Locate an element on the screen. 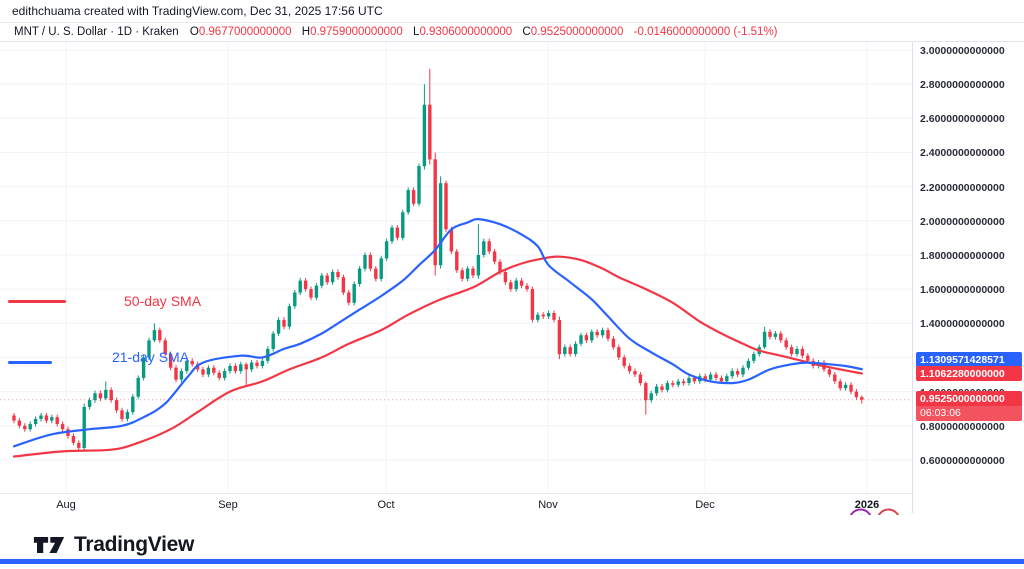  time-axis-label-dec: Dec is located at coordinates (705, 505).